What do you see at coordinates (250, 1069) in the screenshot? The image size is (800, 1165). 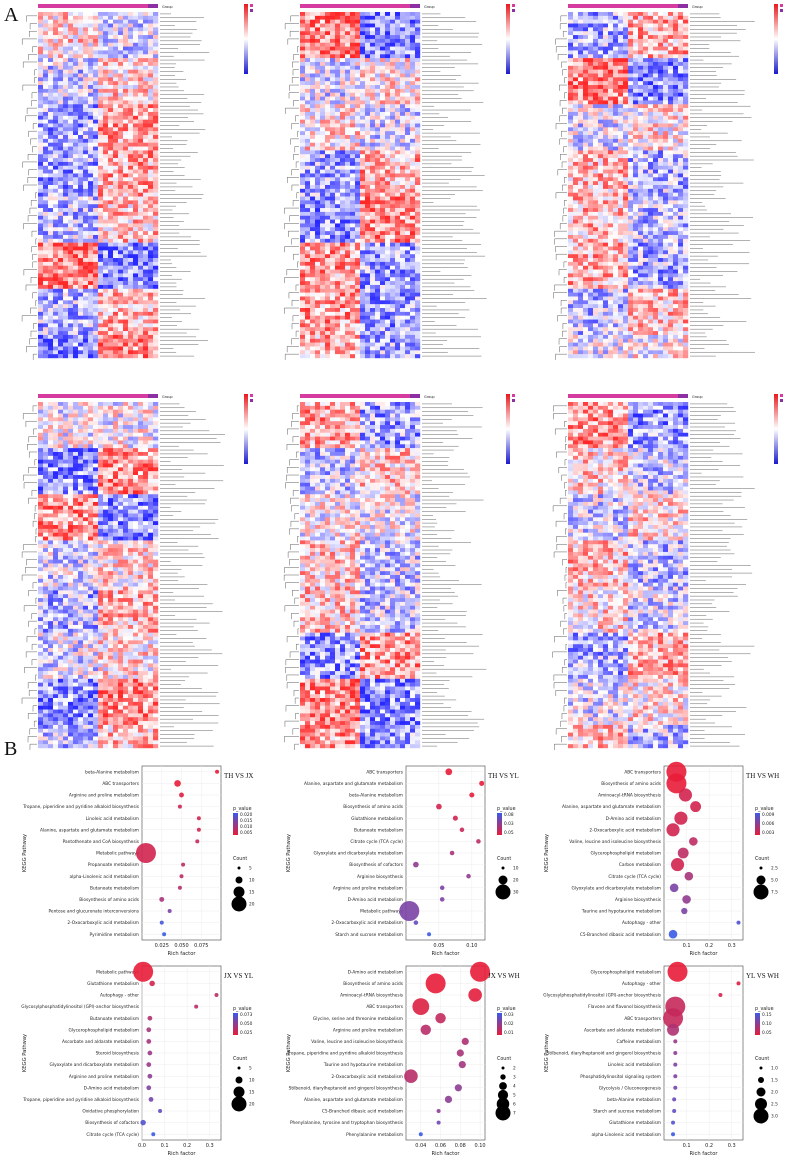 I see `count-tick-label: 5` at bounding box center [250, 1069].